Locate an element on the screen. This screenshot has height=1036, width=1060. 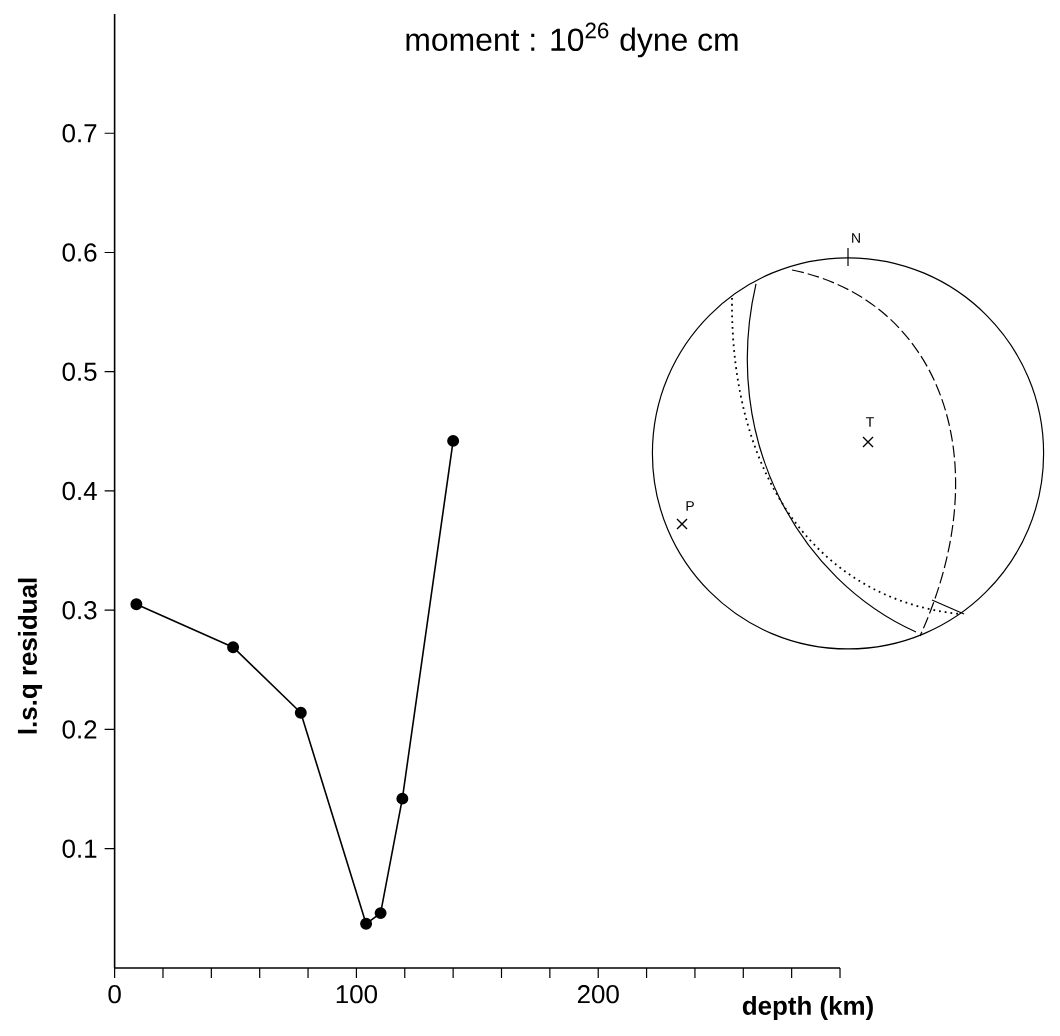
y-tick-label: 0.1 is located at coordinates (79, 848).